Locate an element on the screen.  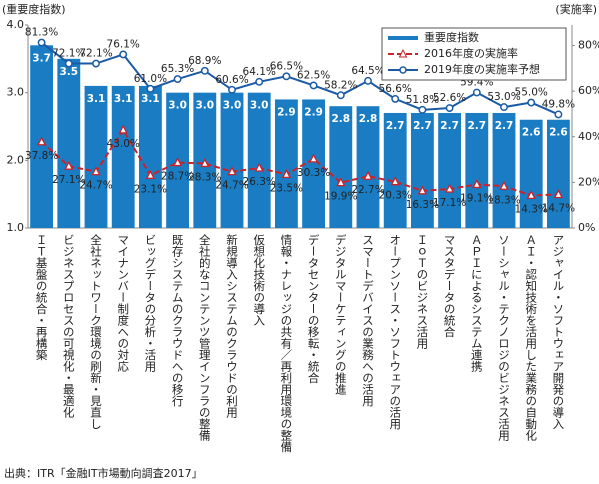
legend-label: 重要度指数 is located at coordinates (451, 37).